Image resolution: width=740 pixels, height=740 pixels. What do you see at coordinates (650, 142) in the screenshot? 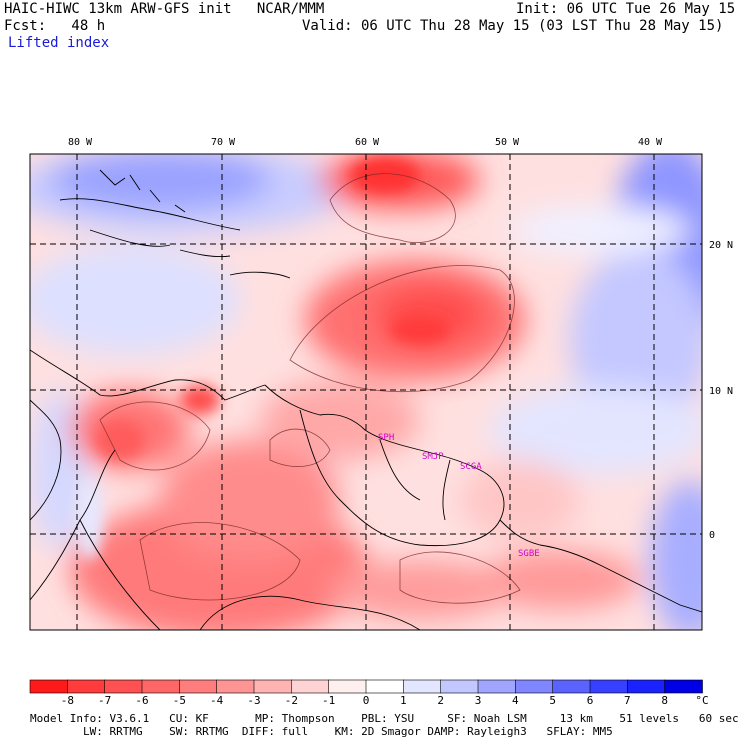
I see `lon-label: 40 W` at bounding box center [650, 142].